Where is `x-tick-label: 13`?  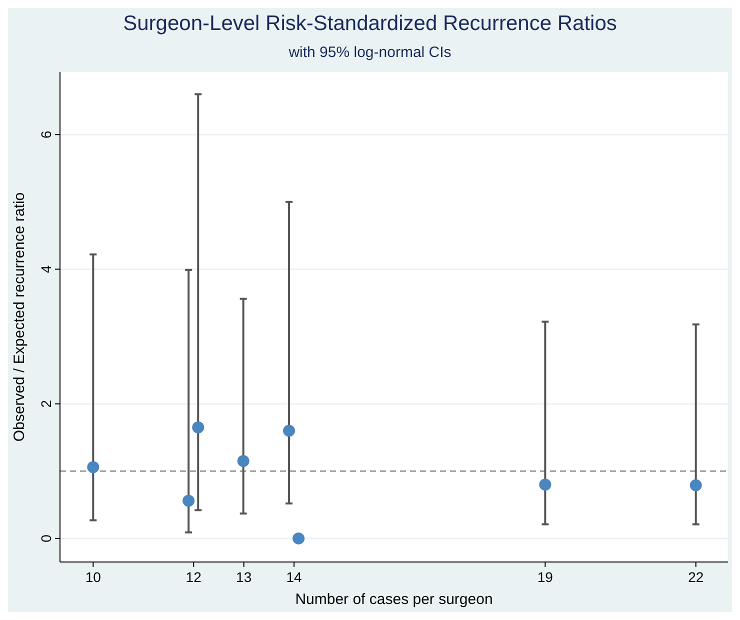
x-tick-label: 13 is located at coordinates (244, 577).